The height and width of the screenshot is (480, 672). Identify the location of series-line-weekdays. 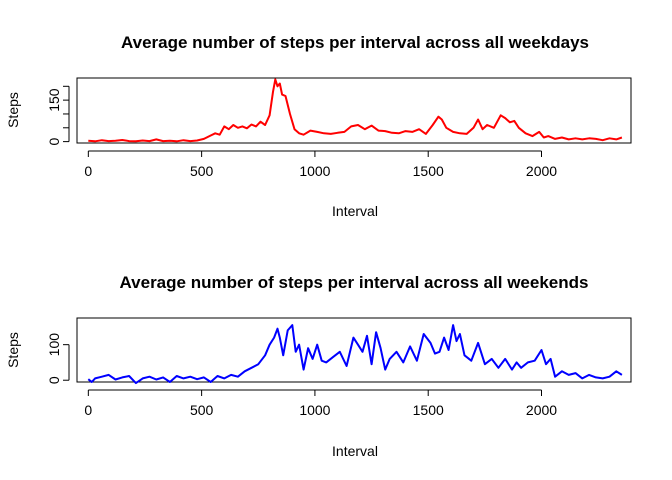
(355, 110).